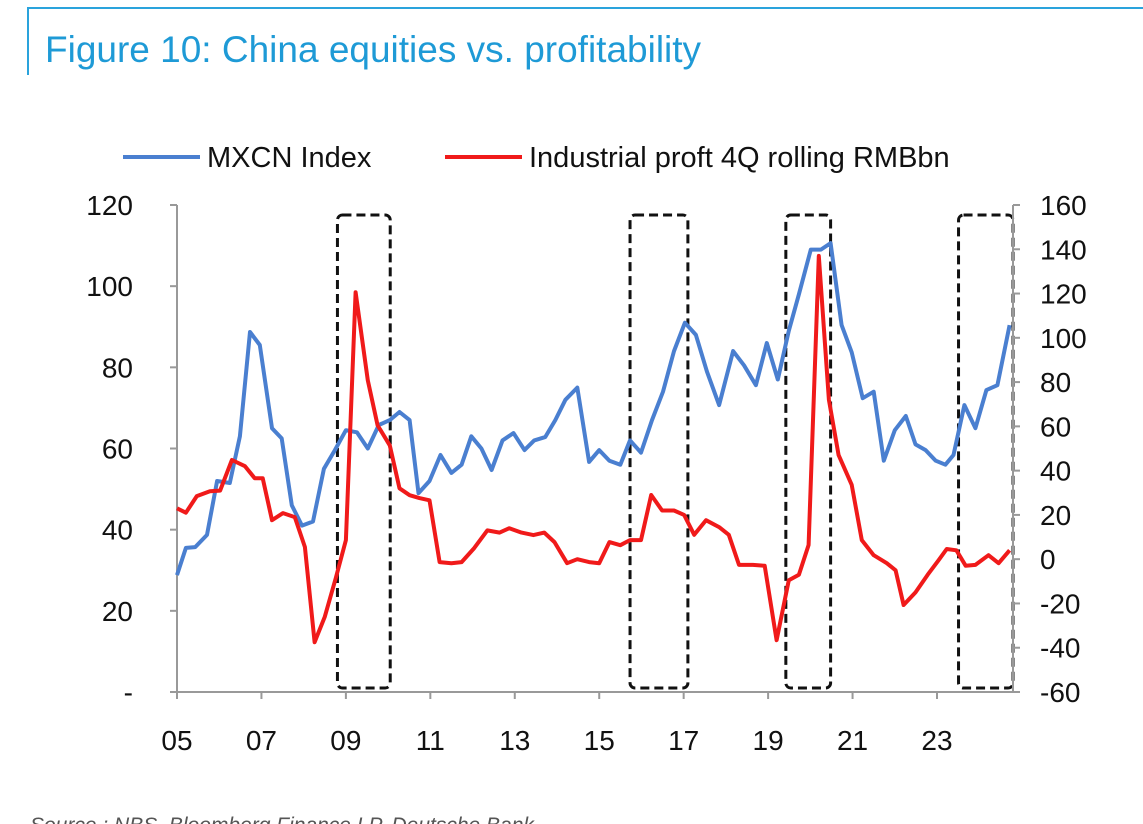 Image resolution: width=1143 pixels, height=824 pixels. Describe the element at coordinates (430, 740) in the screenshot. I see `x-tick-label: 11` at that location.